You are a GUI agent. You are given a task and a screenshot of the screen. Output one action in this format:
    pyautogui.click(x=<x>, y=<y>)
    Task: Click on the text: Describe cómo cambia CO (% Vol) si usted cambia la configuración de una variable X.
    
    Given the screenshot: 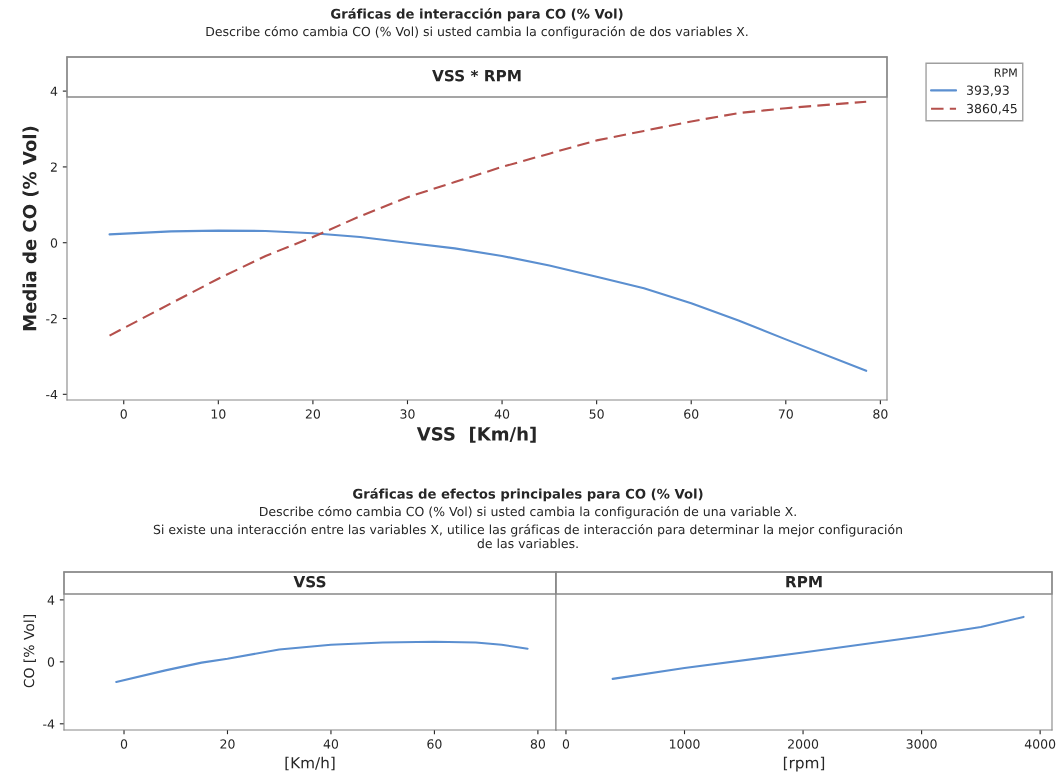 What is the action you would take?
    pyautogui.click(x=528, y=512)
    